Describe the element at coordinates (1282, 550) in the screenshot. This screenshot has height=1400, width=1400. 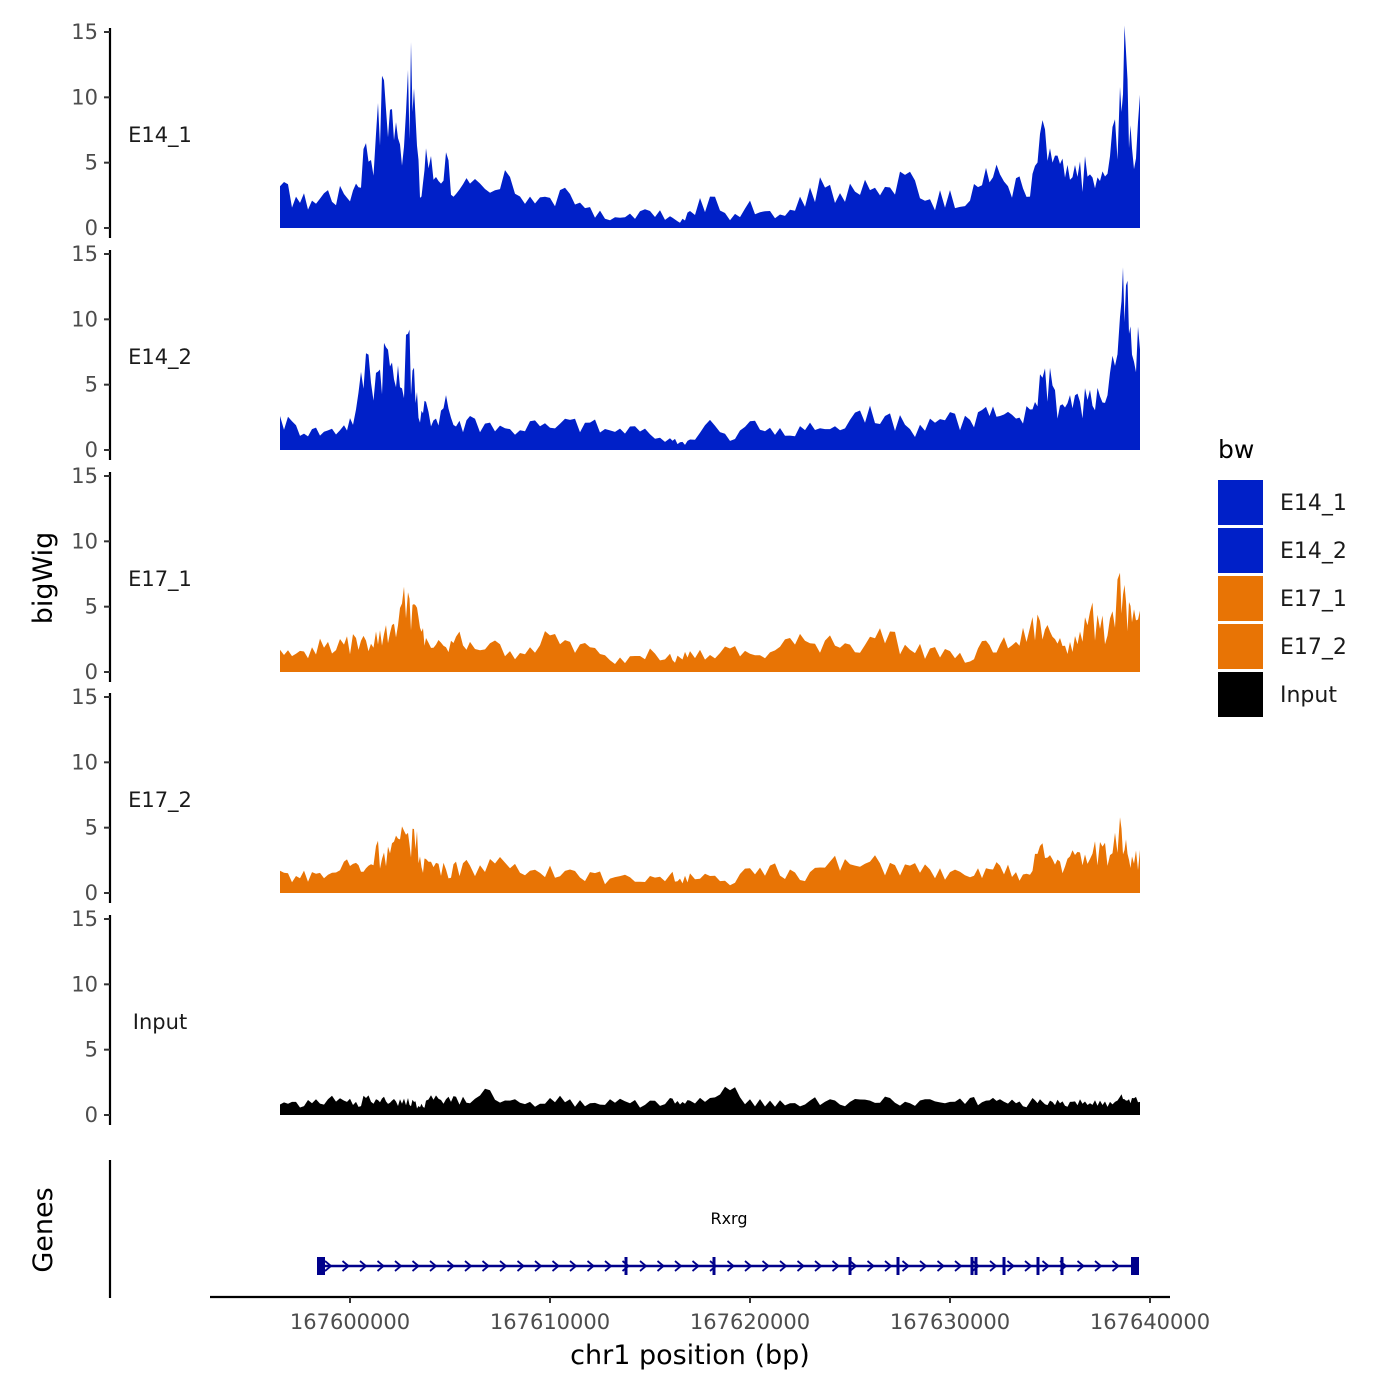
I see `legend-item-e14-2: E14_2` at that location.